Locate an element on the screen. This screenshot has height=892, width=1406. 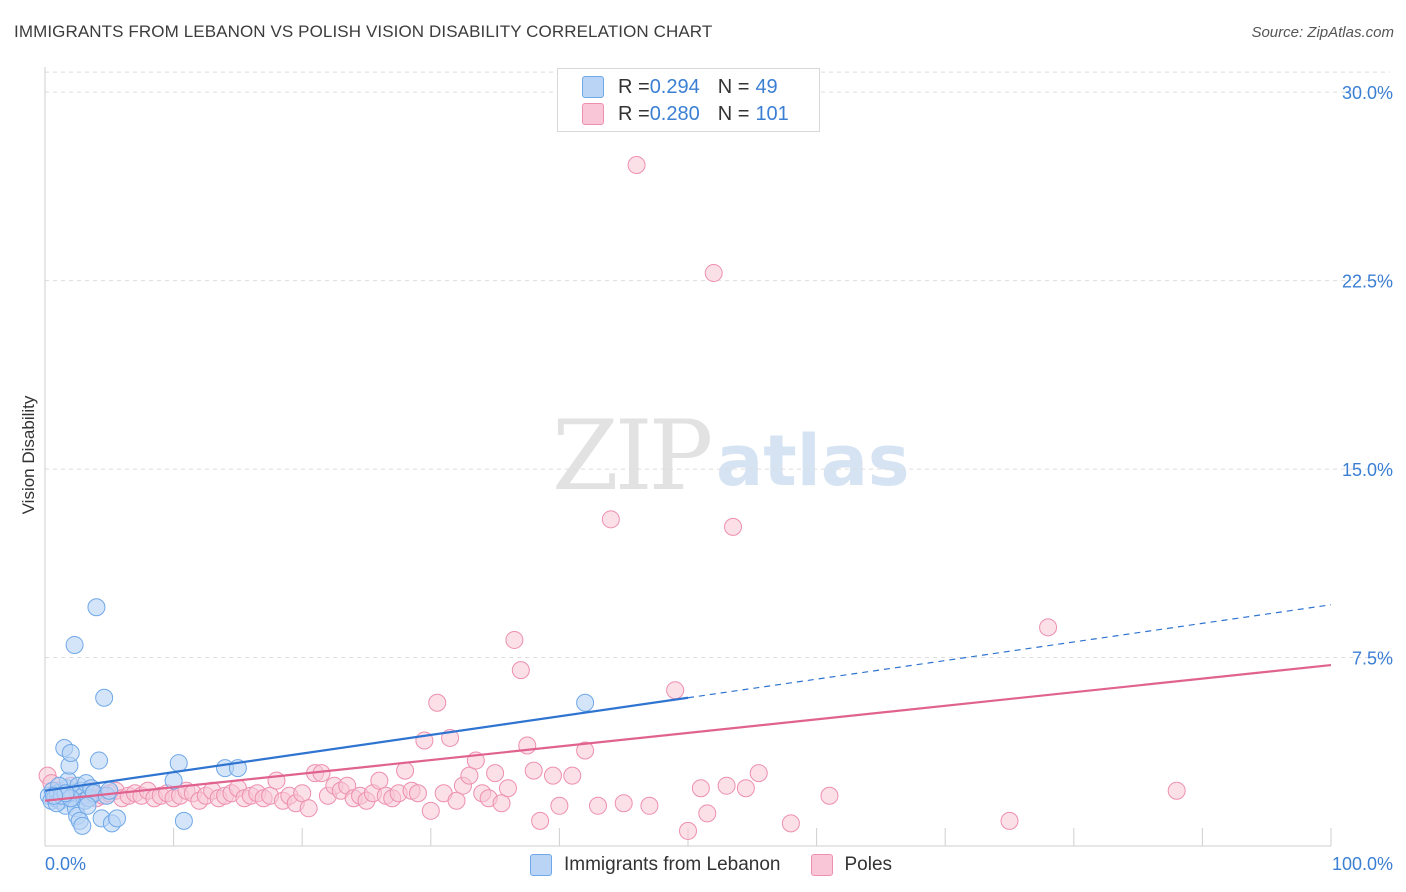
y-tick-label: 22.5% is located at coordinates (1367, 282).